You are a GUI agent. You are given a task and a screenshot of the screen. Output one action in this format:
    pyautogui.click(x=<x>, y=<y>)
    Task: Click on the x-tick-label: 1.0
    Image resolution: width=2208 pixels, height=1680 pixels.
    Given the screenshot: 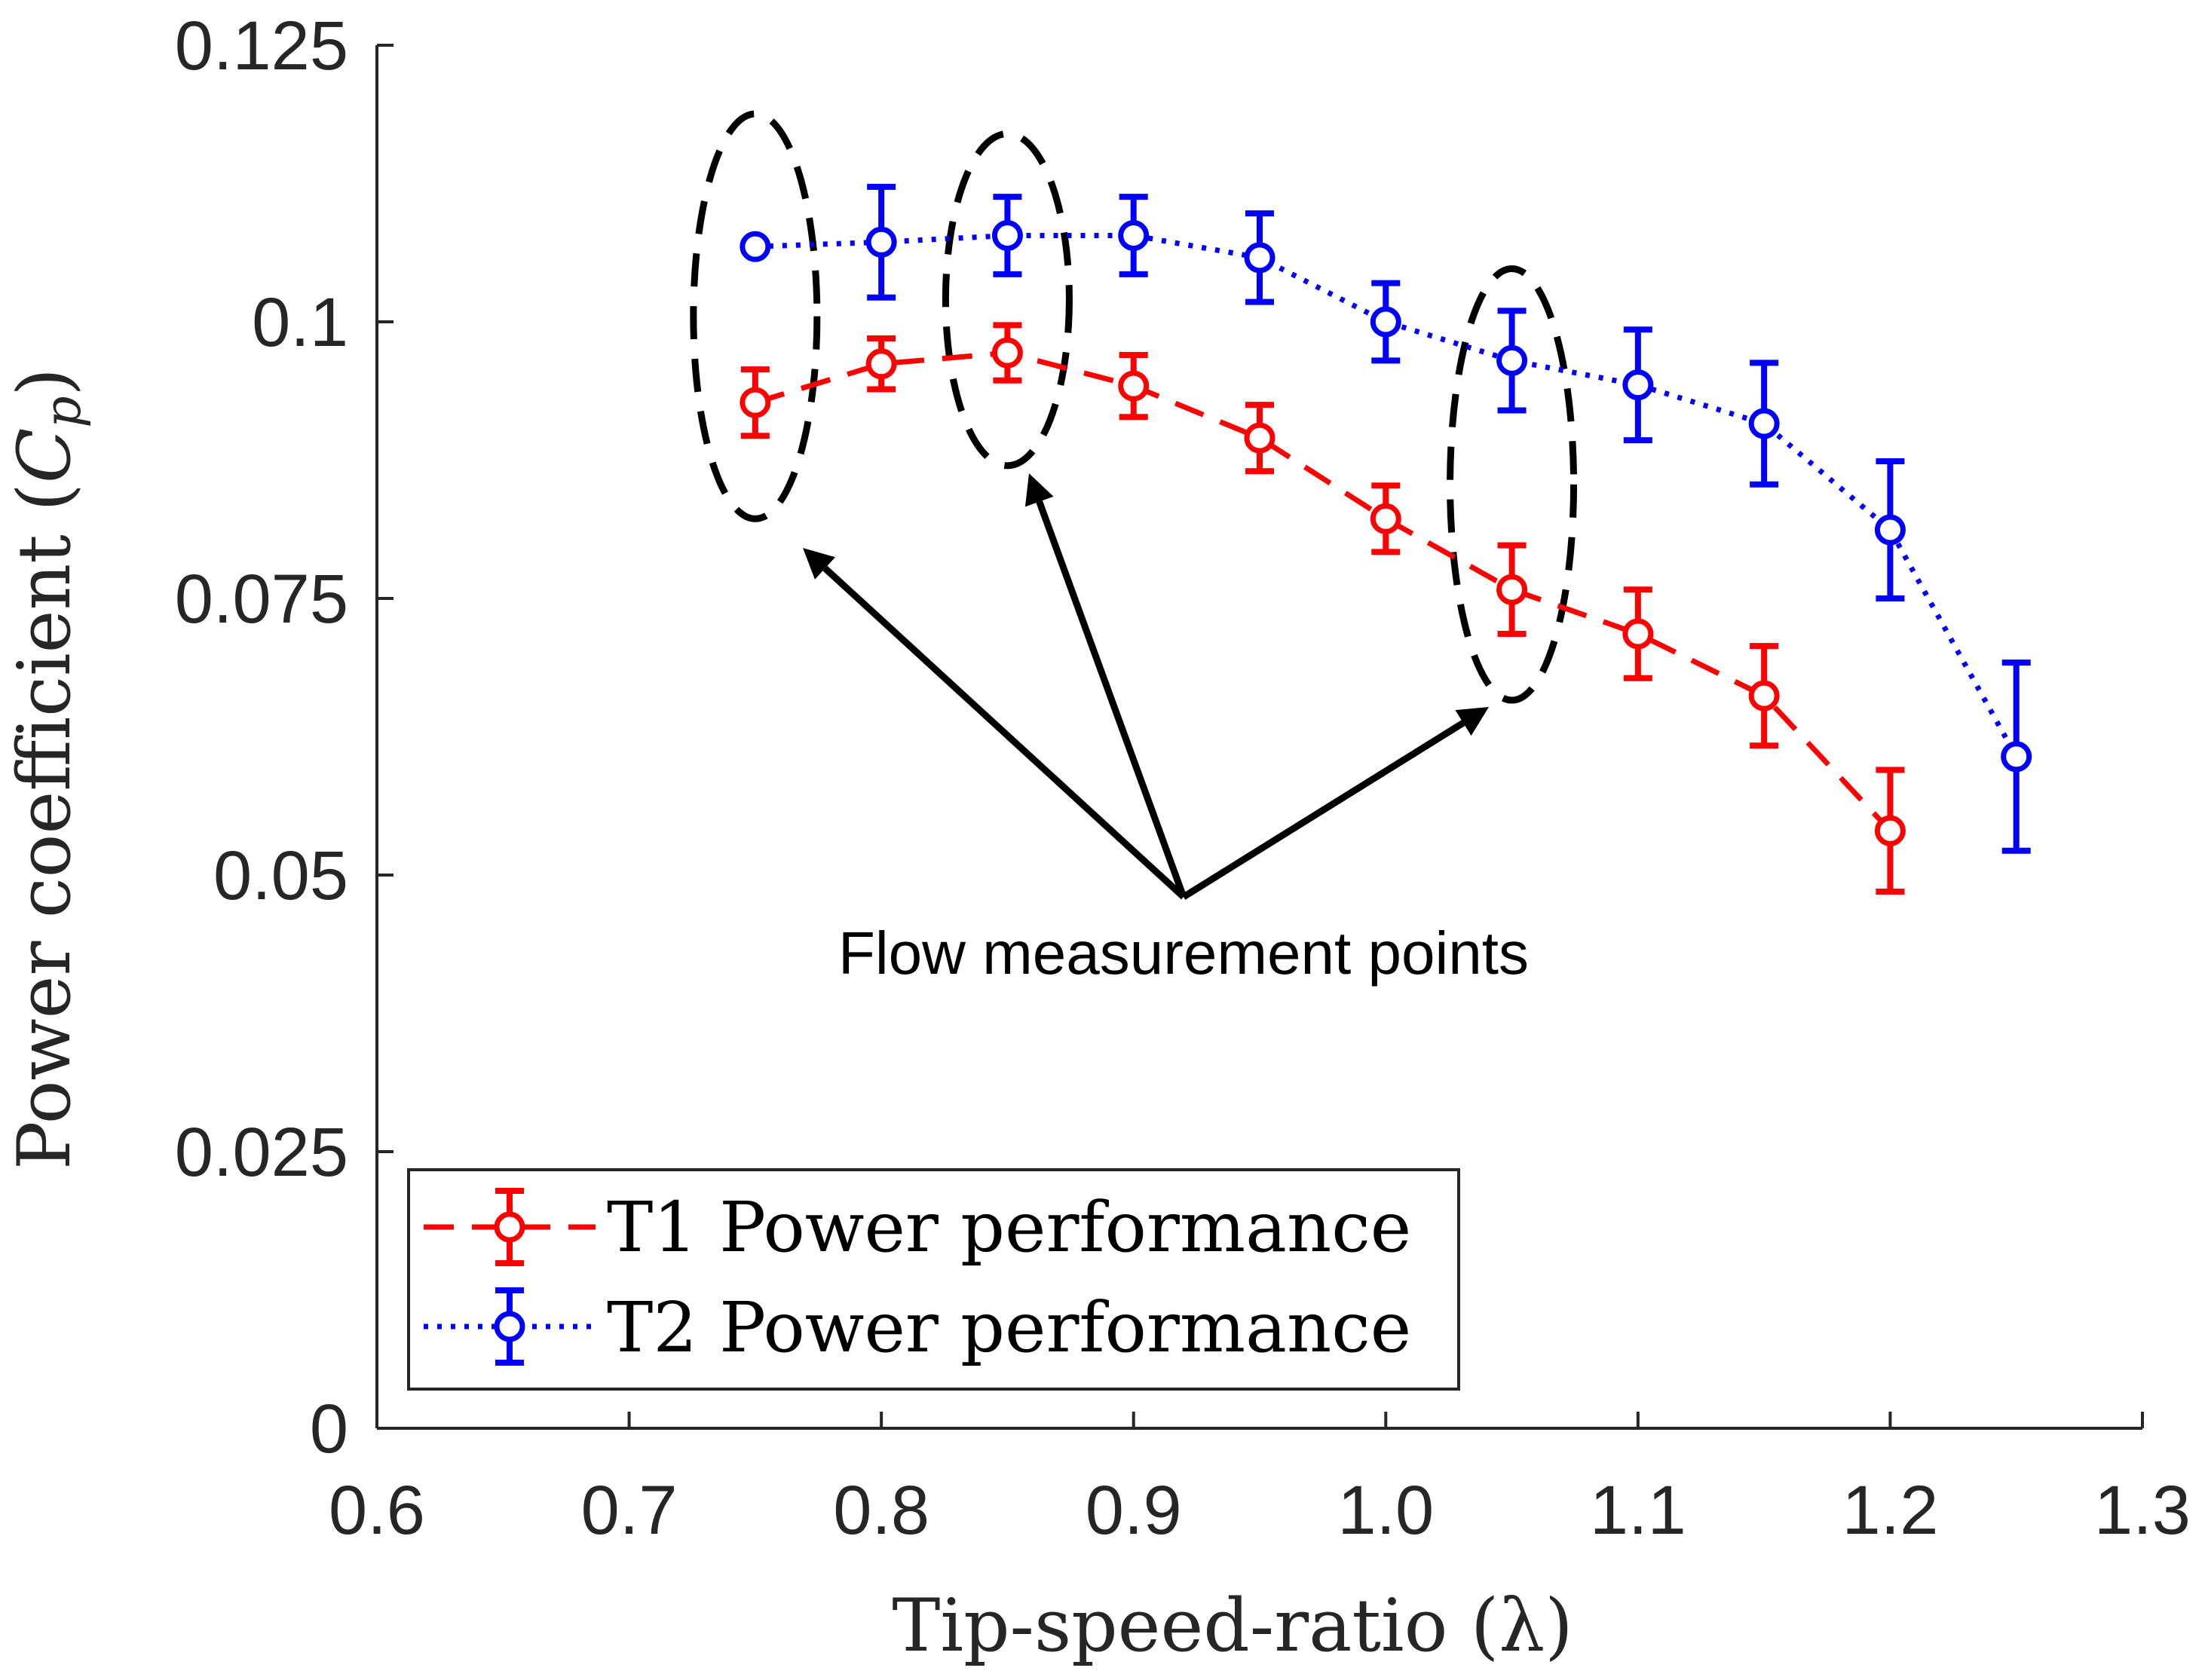 What is the action you would take?
    pyautogui.click(x=1386, y=1510)
    